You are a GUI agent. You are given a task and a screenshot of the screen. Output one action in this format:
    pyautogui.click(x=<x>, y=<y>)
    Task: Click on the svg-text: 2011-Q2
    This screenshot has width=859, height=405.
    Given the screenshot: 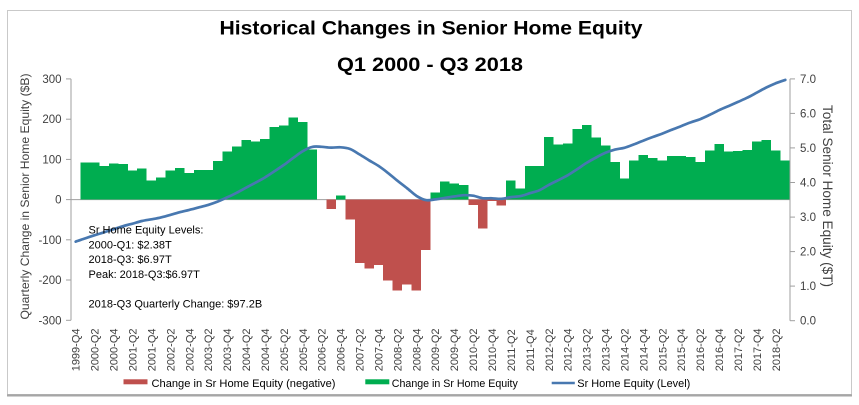 What is the action you would take?
    pyautogui.click(x=512, y=350)
    